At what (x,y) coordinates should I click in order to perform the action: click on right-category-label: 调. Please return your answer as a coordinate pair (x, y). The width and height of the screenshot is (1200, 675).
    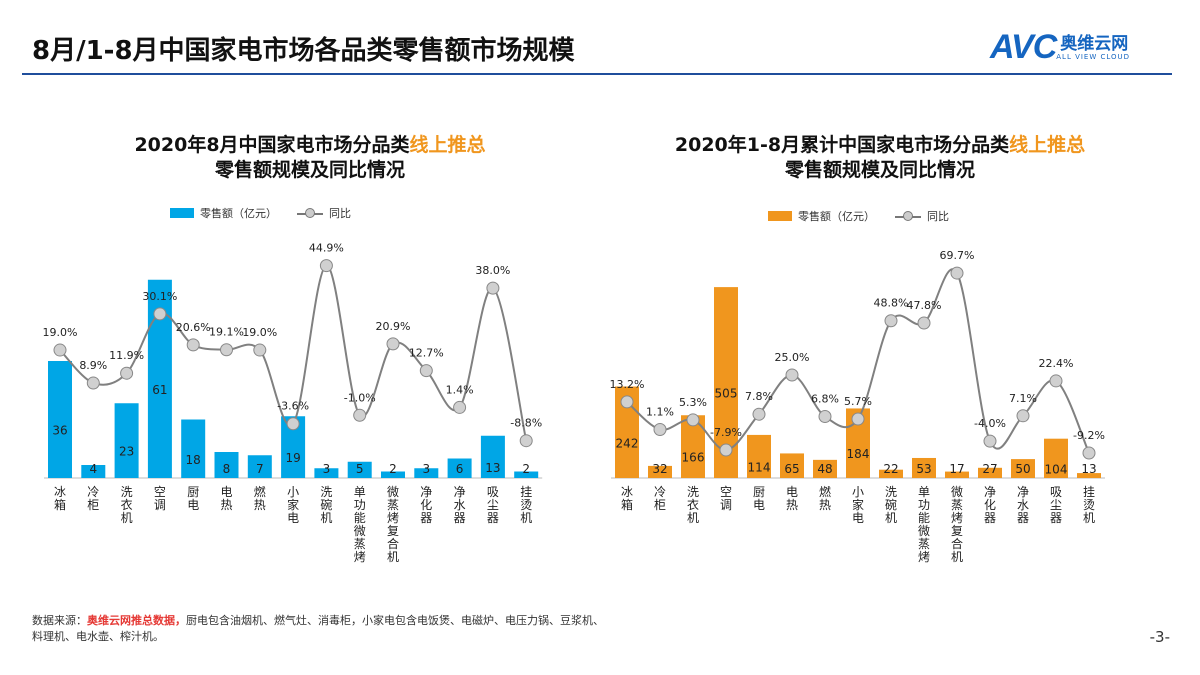
    Looking at the image, I should click on (726, 505).